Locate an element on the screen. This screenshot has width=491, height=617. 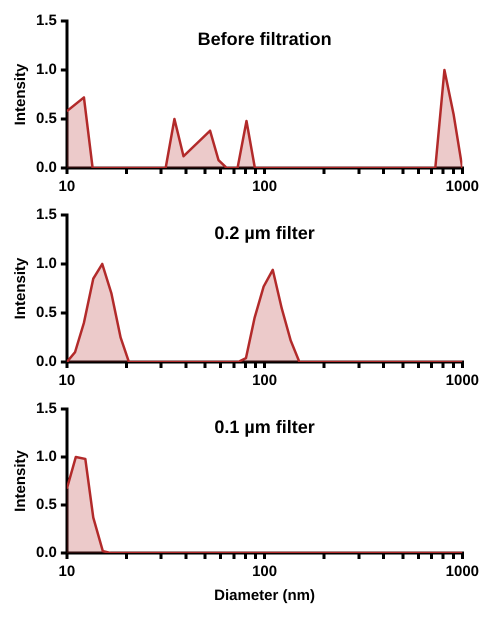
chart-title: 0.2 µm filter is located at coordinates (264, 232).